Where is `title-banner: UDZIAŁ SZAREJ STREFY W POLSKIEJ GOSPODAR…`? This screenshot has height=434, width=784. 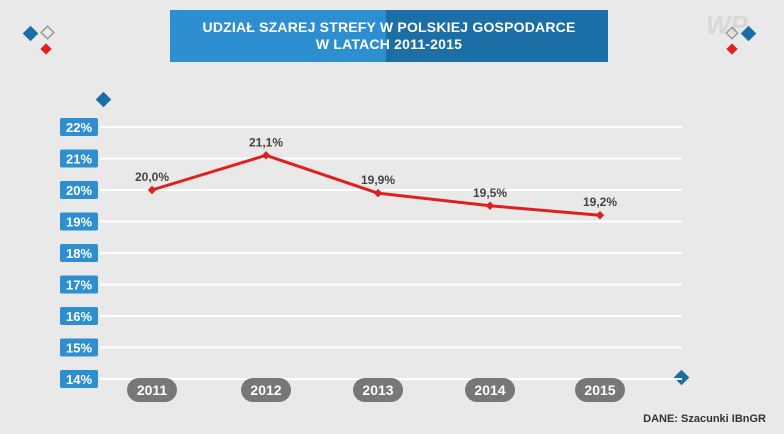 title-banner: UDZIAŁ SZAREJ STREFY W POLSKIEJ GOSPODAR… is located at coordinates (389, 36).